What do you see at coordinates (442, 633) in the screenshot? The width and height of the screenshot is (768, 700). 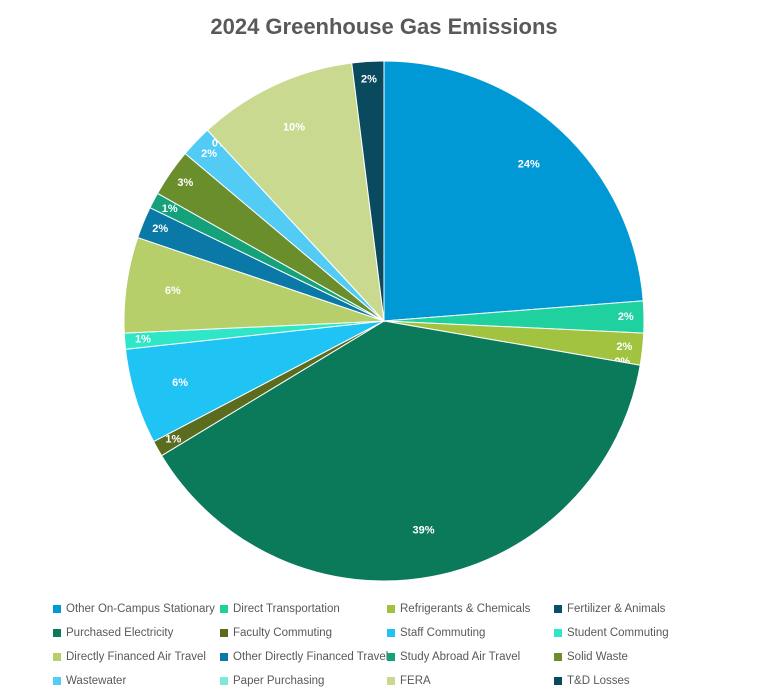 I see `legend-label: Staff Commuting` at bounding box center [442, 633].